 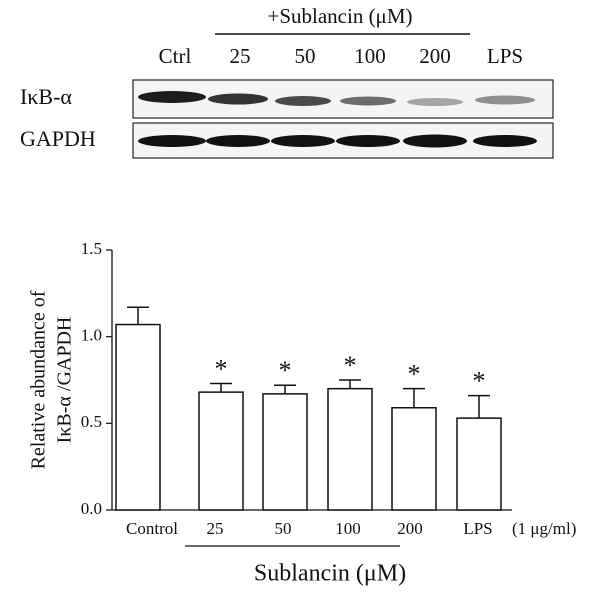 What do you see at coordinates (91, 421) in the screenshot?
I see `y-tick-label: 0.5` at bounding box center [91, 421].